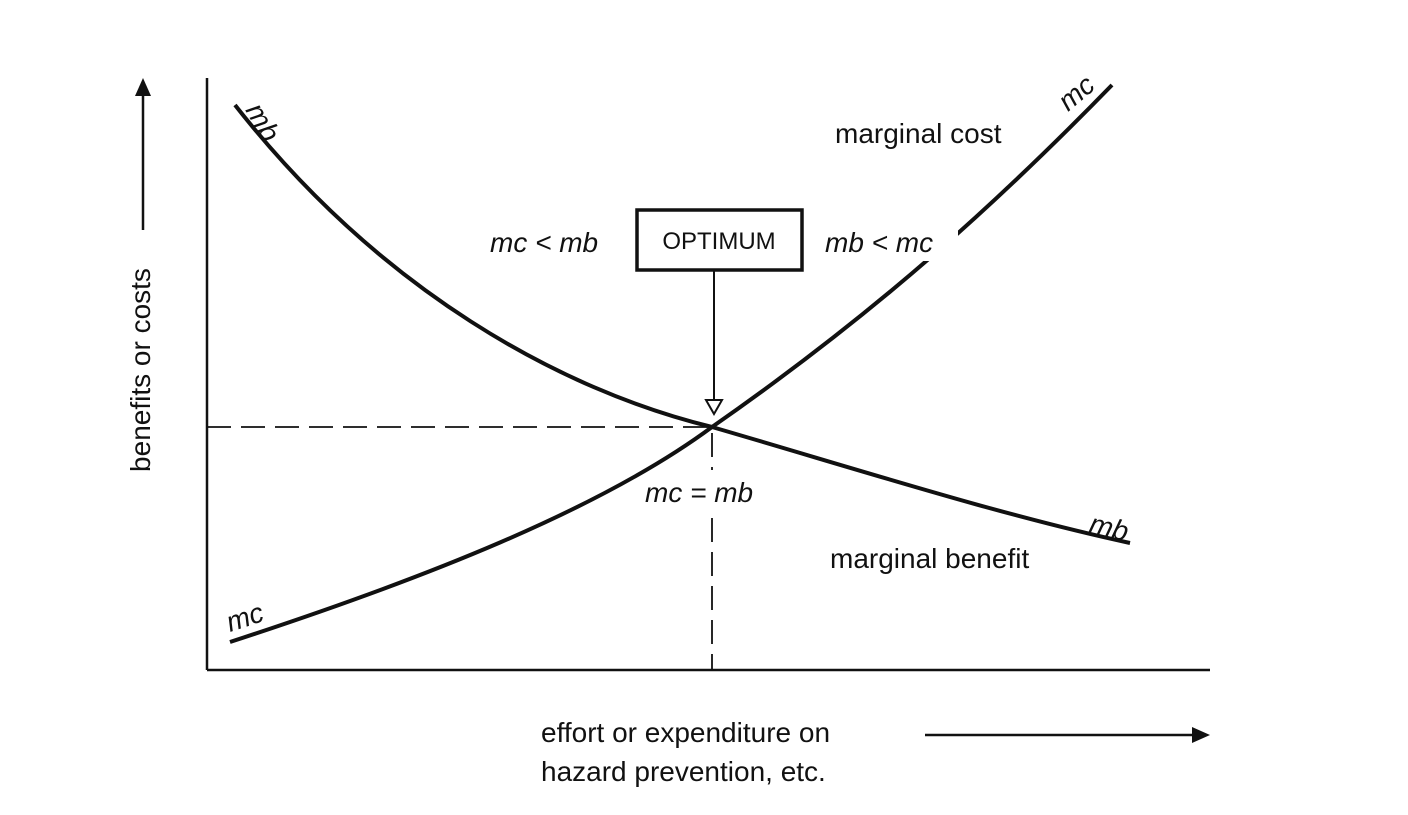 The height and width of the screenshot is (815, 1408). Describe the element at coordinates (714, 408) in the screenshot. I see `optimum-arrowhead` at that location.